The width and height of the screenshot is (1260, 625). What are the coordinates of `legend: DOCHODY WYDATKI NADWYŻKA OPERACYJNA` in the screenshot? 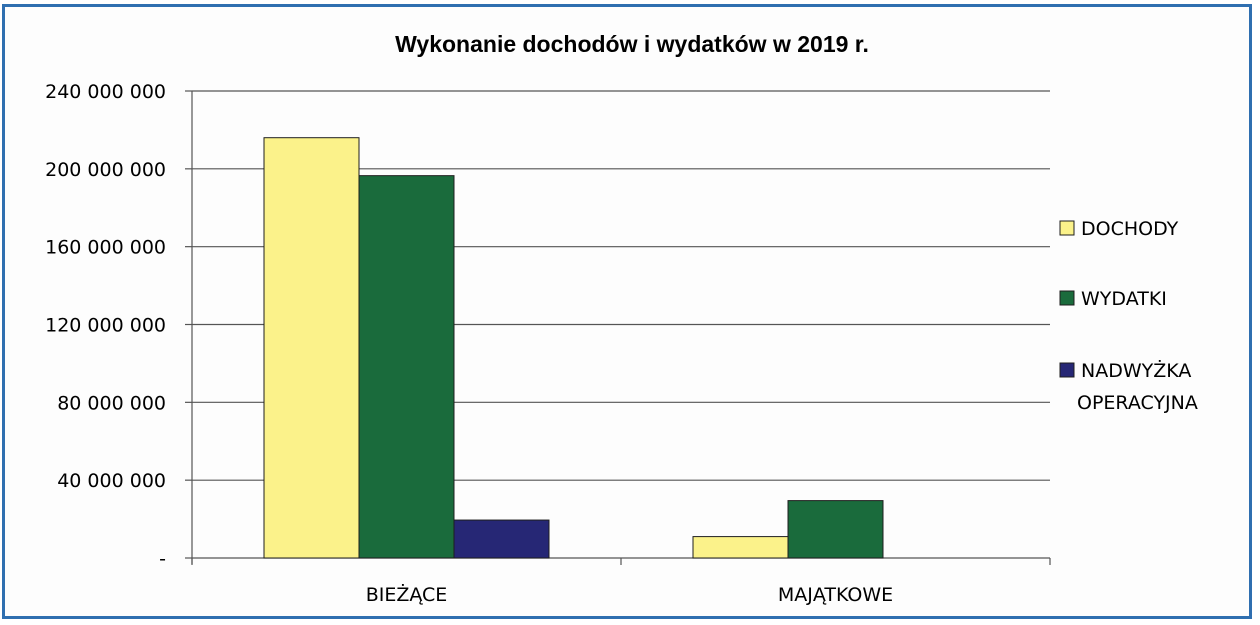 It's located at (1128, 316).